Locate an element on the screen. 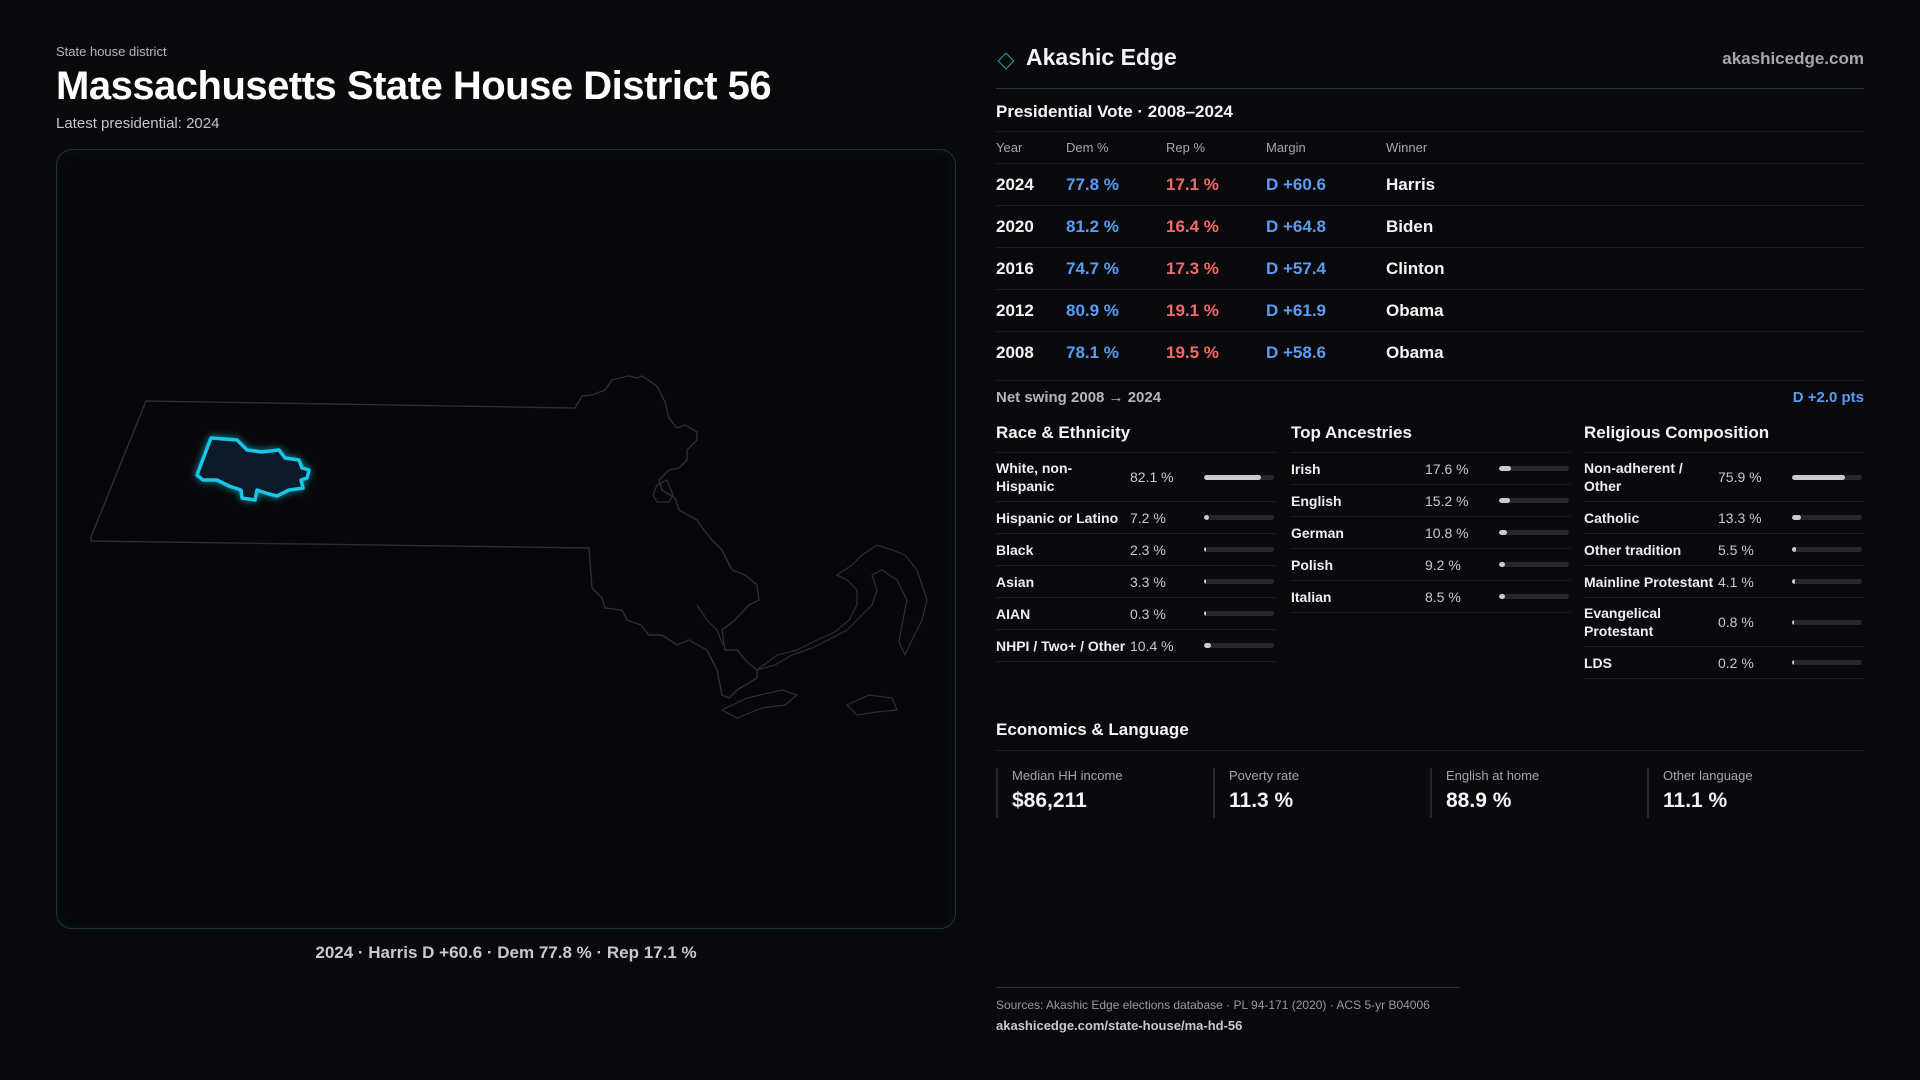 This screenshot has height=1080, width=1920. header-divider is located at coordinates (1430, 88).